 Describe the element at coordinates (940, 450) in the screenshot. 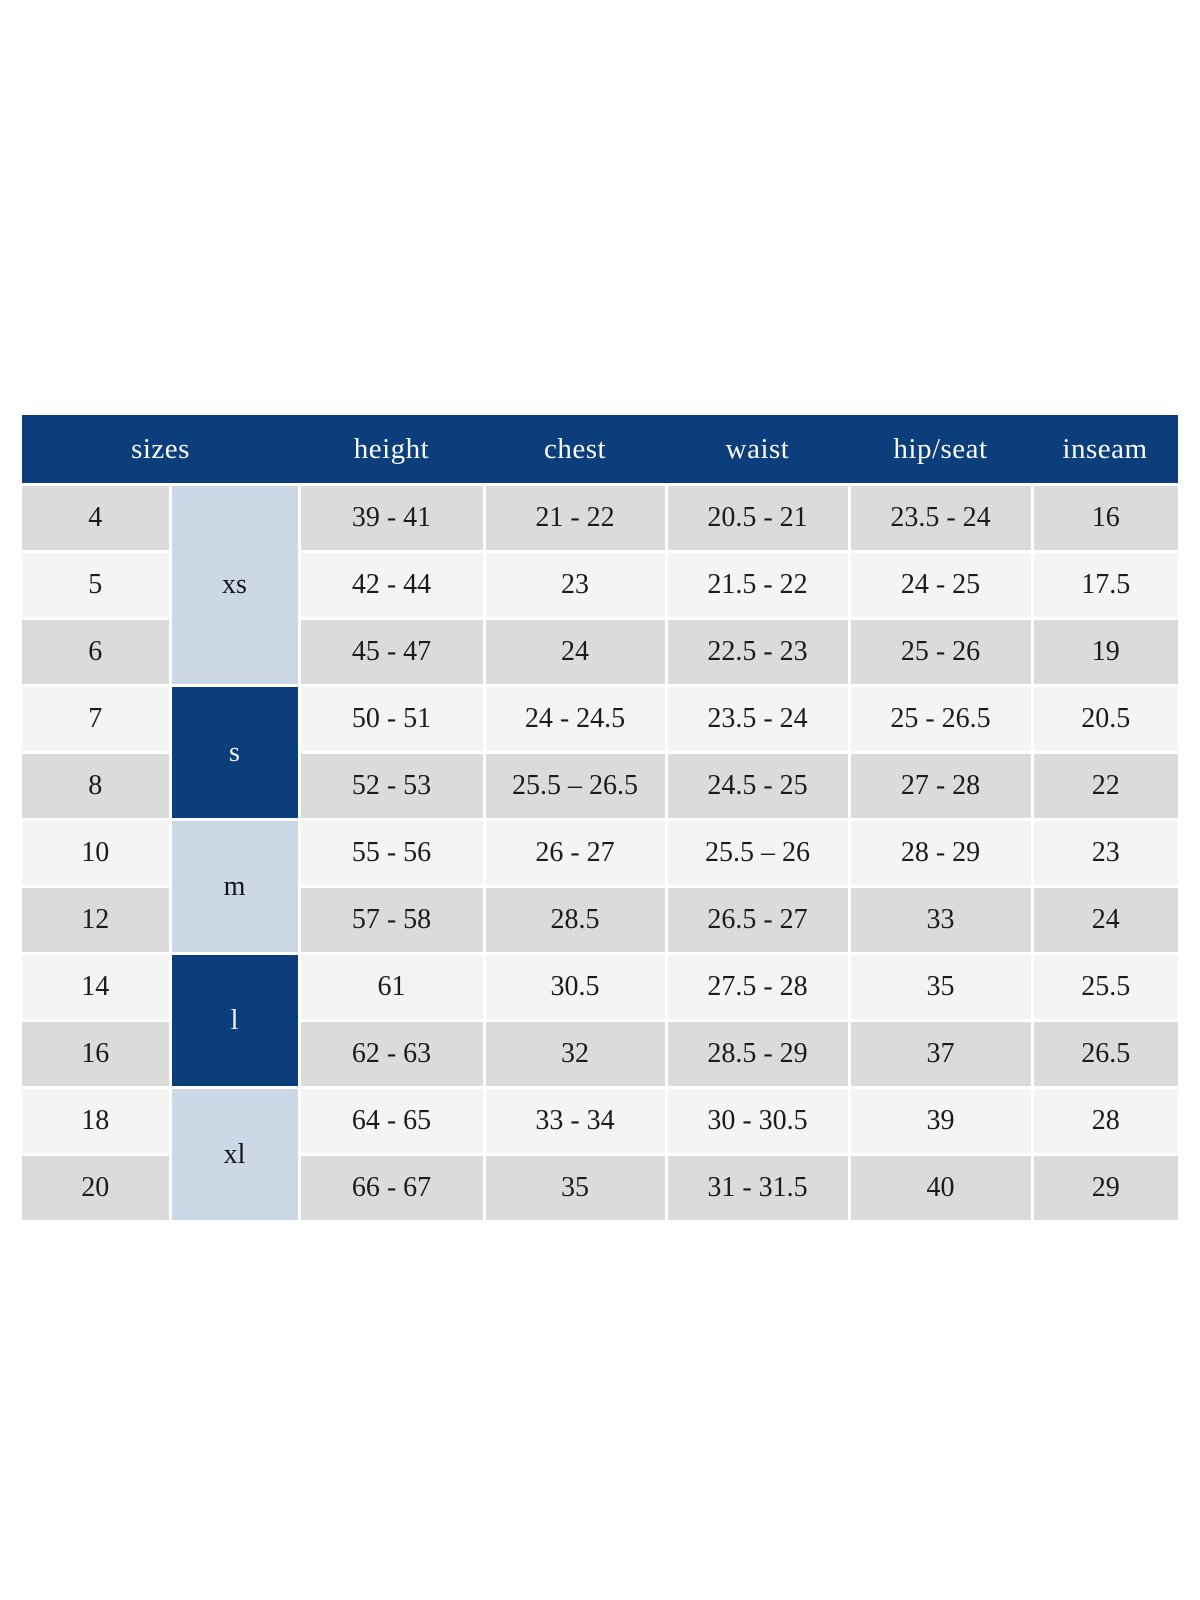

I see `column-header-hip-seat: hip/seat` at that location.